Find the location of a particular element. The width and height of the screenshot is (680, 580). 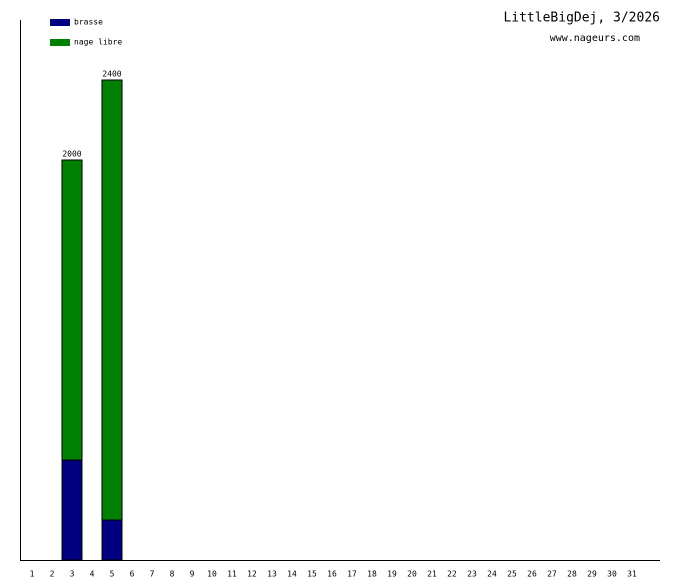

x-tick-label: 10 is located at coordinates (212, 574).